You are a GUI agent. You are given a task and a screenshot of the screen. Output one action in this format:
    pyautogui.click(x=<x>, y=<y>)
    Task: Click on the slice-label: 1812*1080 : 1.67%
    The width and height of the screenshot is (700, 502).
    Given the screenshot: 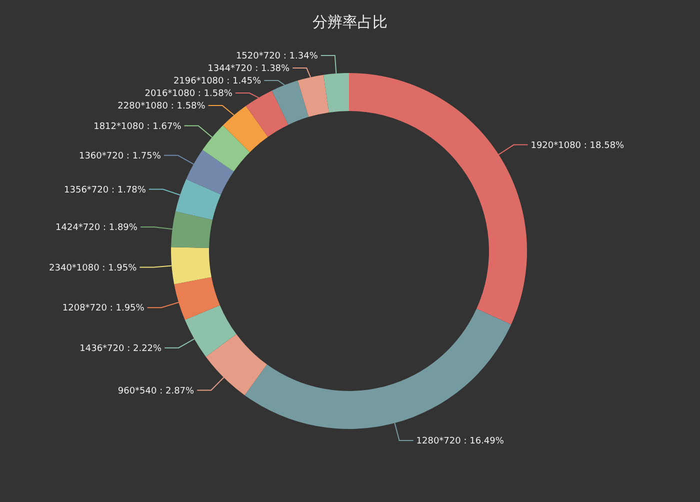 What is the action you would take?
    pyautogui.click(x=138, y=127)
    